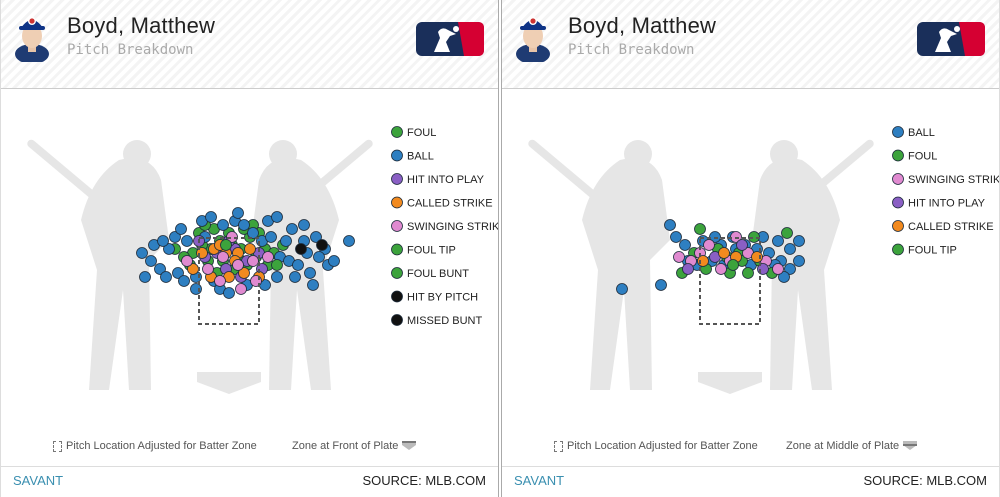 This screenshot has width=1000, height=497. I want to click on pitch-point-foul, so click(748, 273).